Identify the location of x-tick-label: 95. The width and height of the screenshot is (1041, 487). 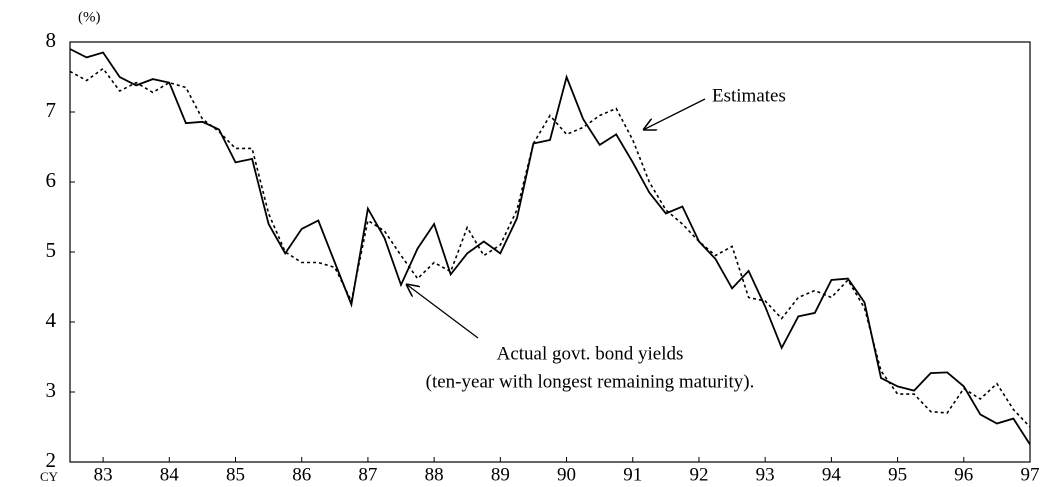
(897, 474).